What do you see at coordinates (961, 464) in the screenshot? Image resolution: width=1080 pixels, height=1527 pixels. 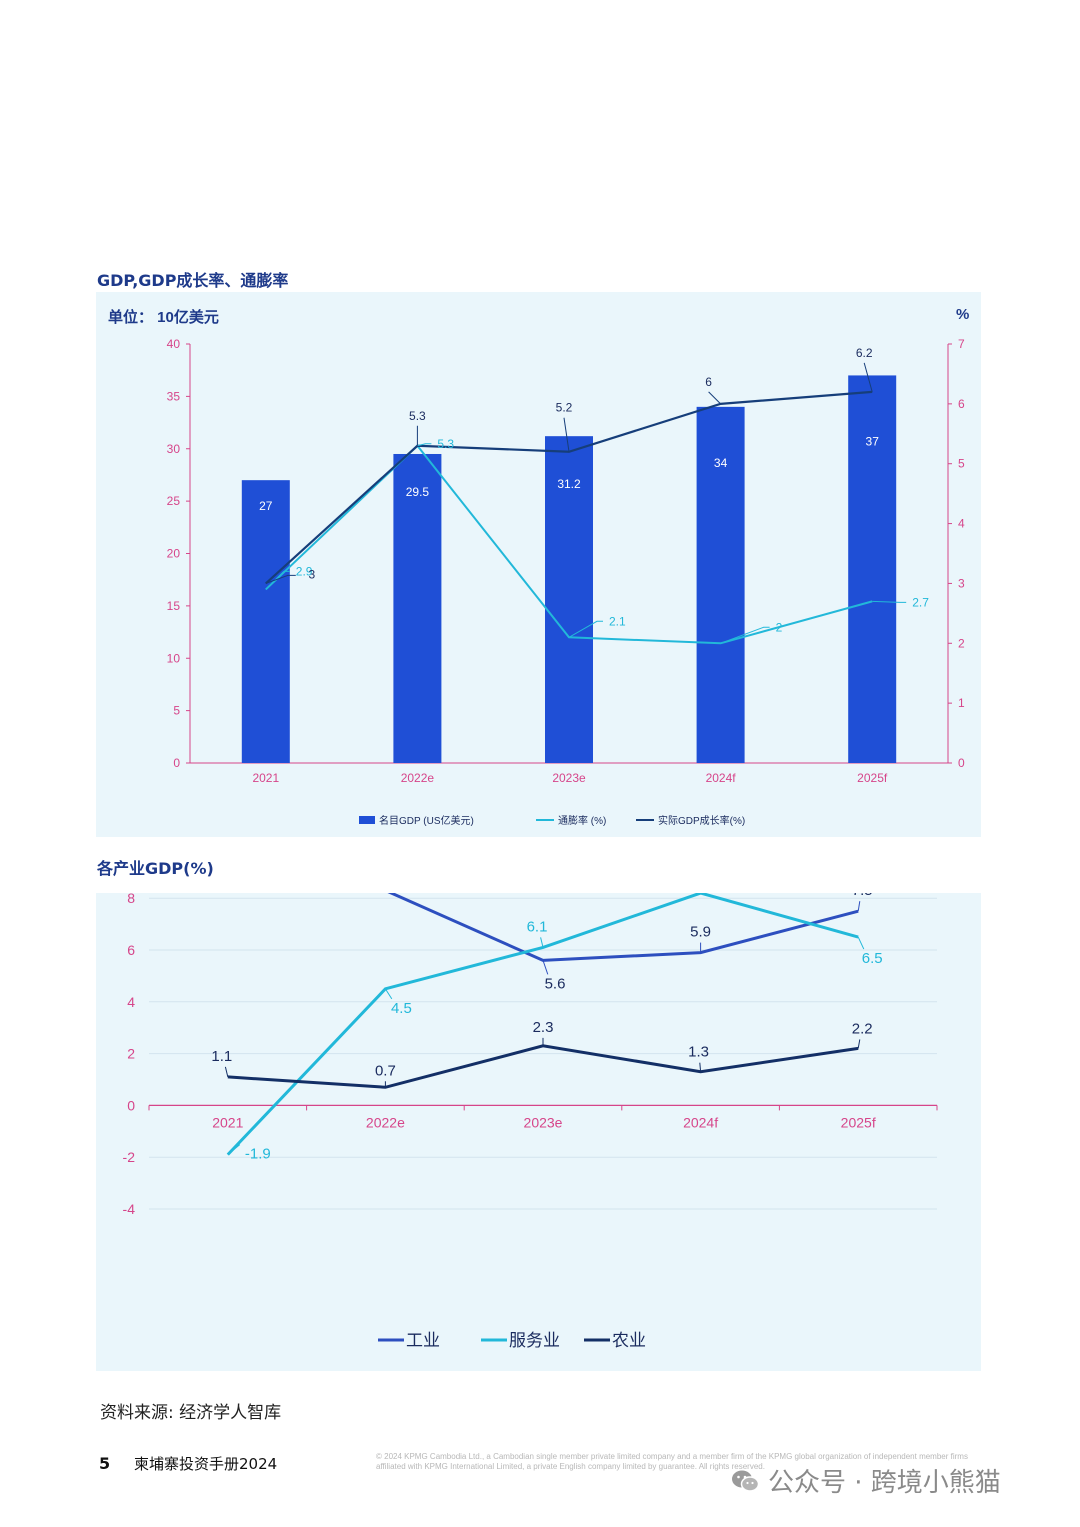 I see `y-right-tick-label: 5` at bounding box center [961, 464].